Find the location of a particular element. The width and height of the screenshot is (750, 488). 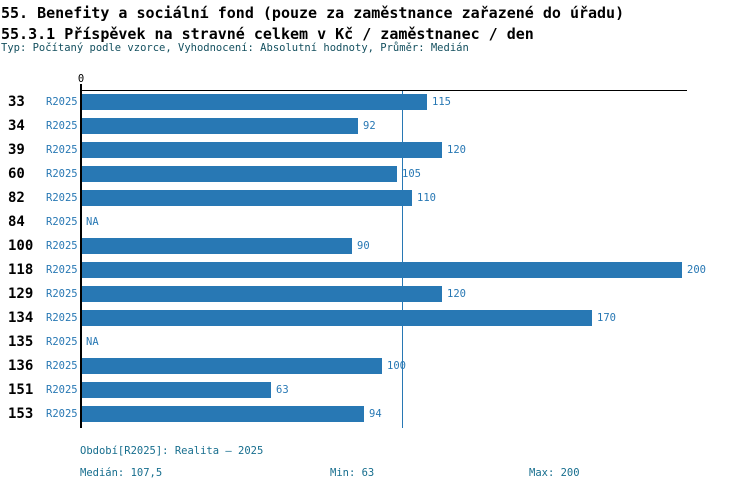

x-axis-zero-label: 0 is located at coordinates (81, 79).